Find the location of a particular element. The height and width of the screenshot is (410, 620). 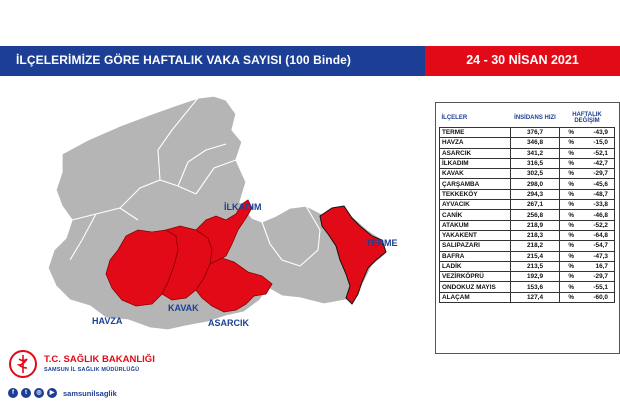

district-ilkadim is located at coordinates (224, 232).